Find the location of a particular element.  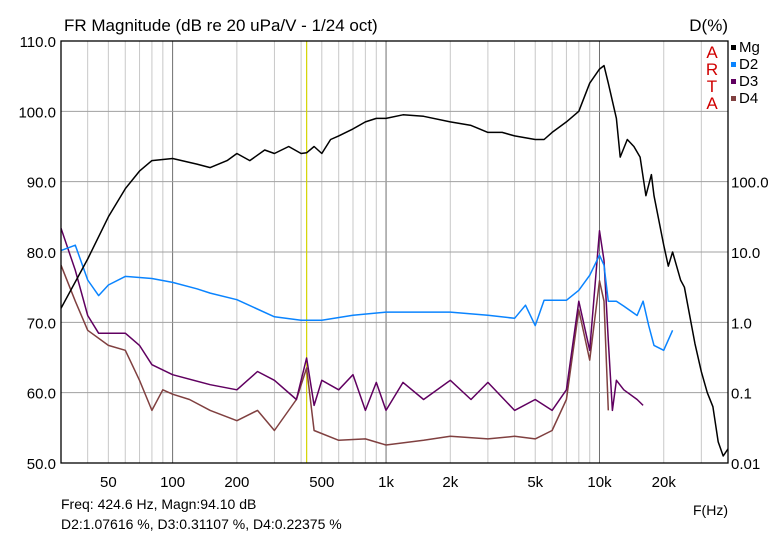

y2-tick-label: 1.0 is located at coordinates (741, 323).